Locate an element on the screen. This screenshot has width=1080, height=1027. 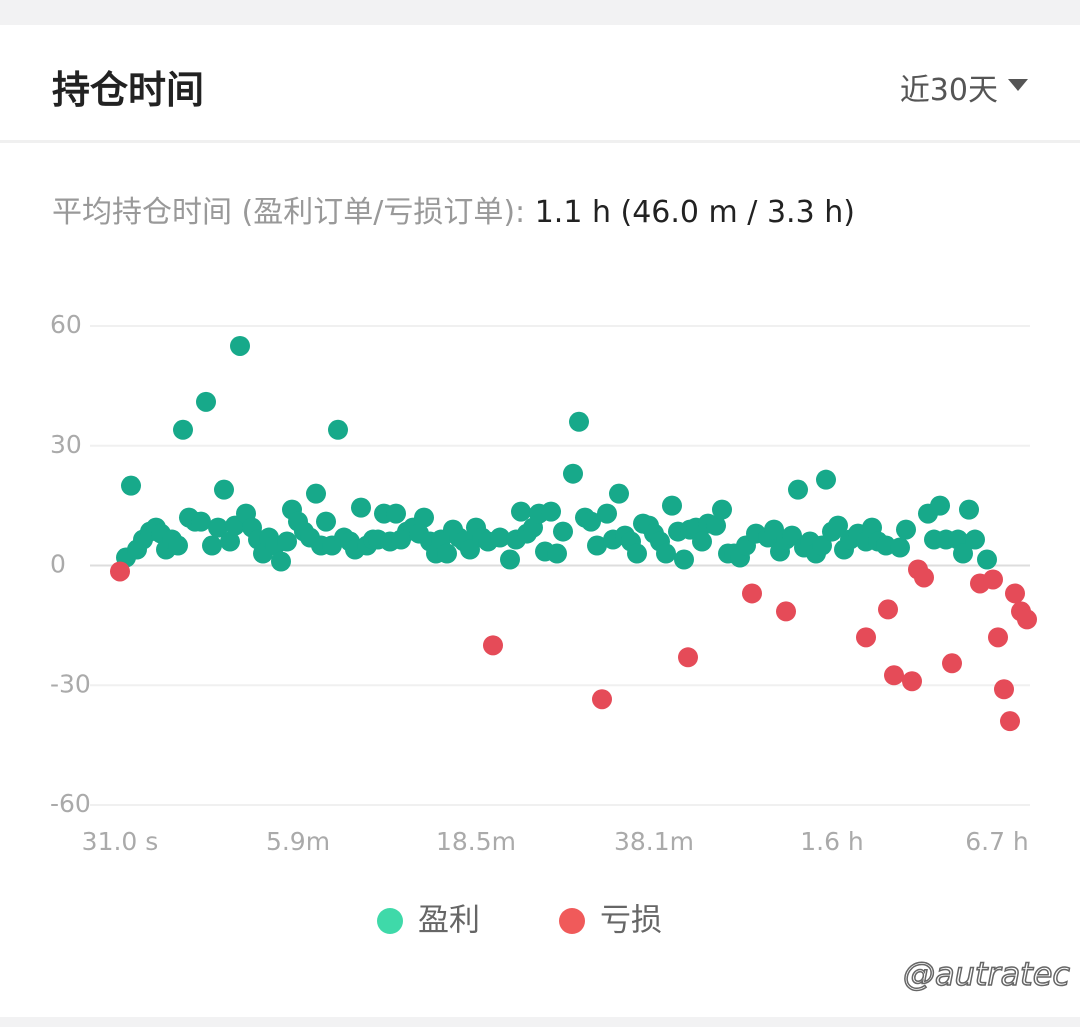
y-tick-label: 30 is located at coordinates (66, 444).